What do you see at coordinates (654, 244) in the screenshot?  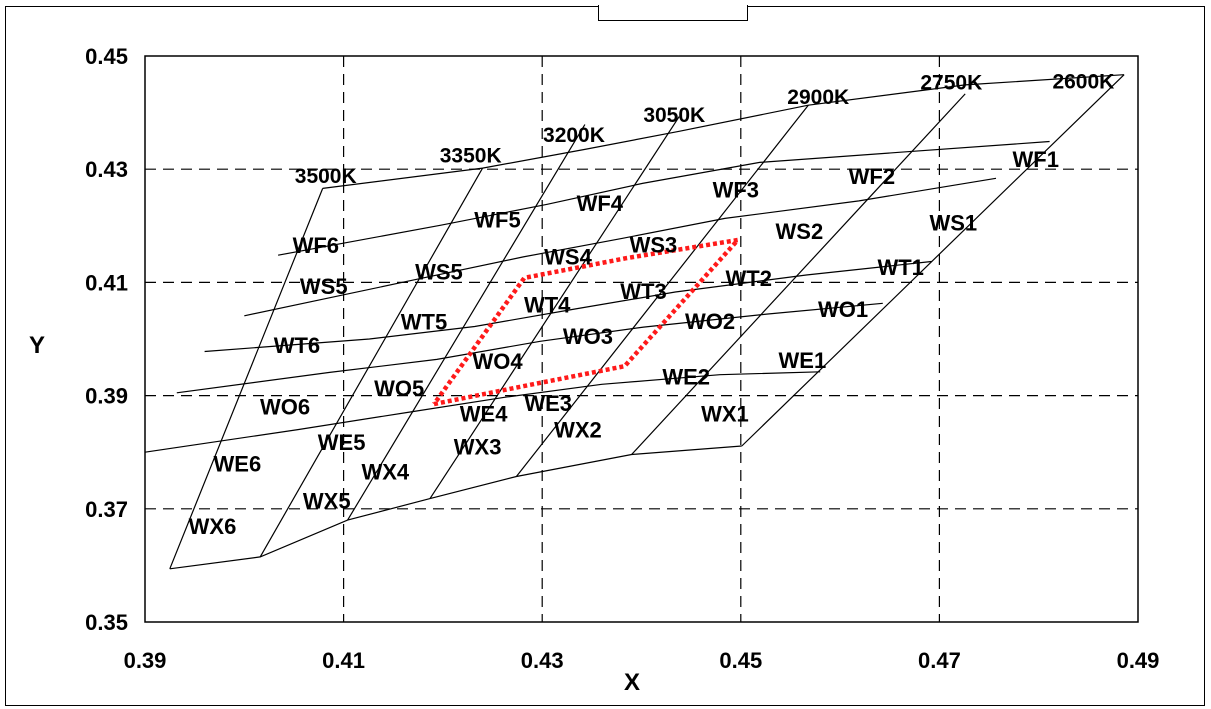 I see `bin-label: WS3` at bounding box center [654, 244].